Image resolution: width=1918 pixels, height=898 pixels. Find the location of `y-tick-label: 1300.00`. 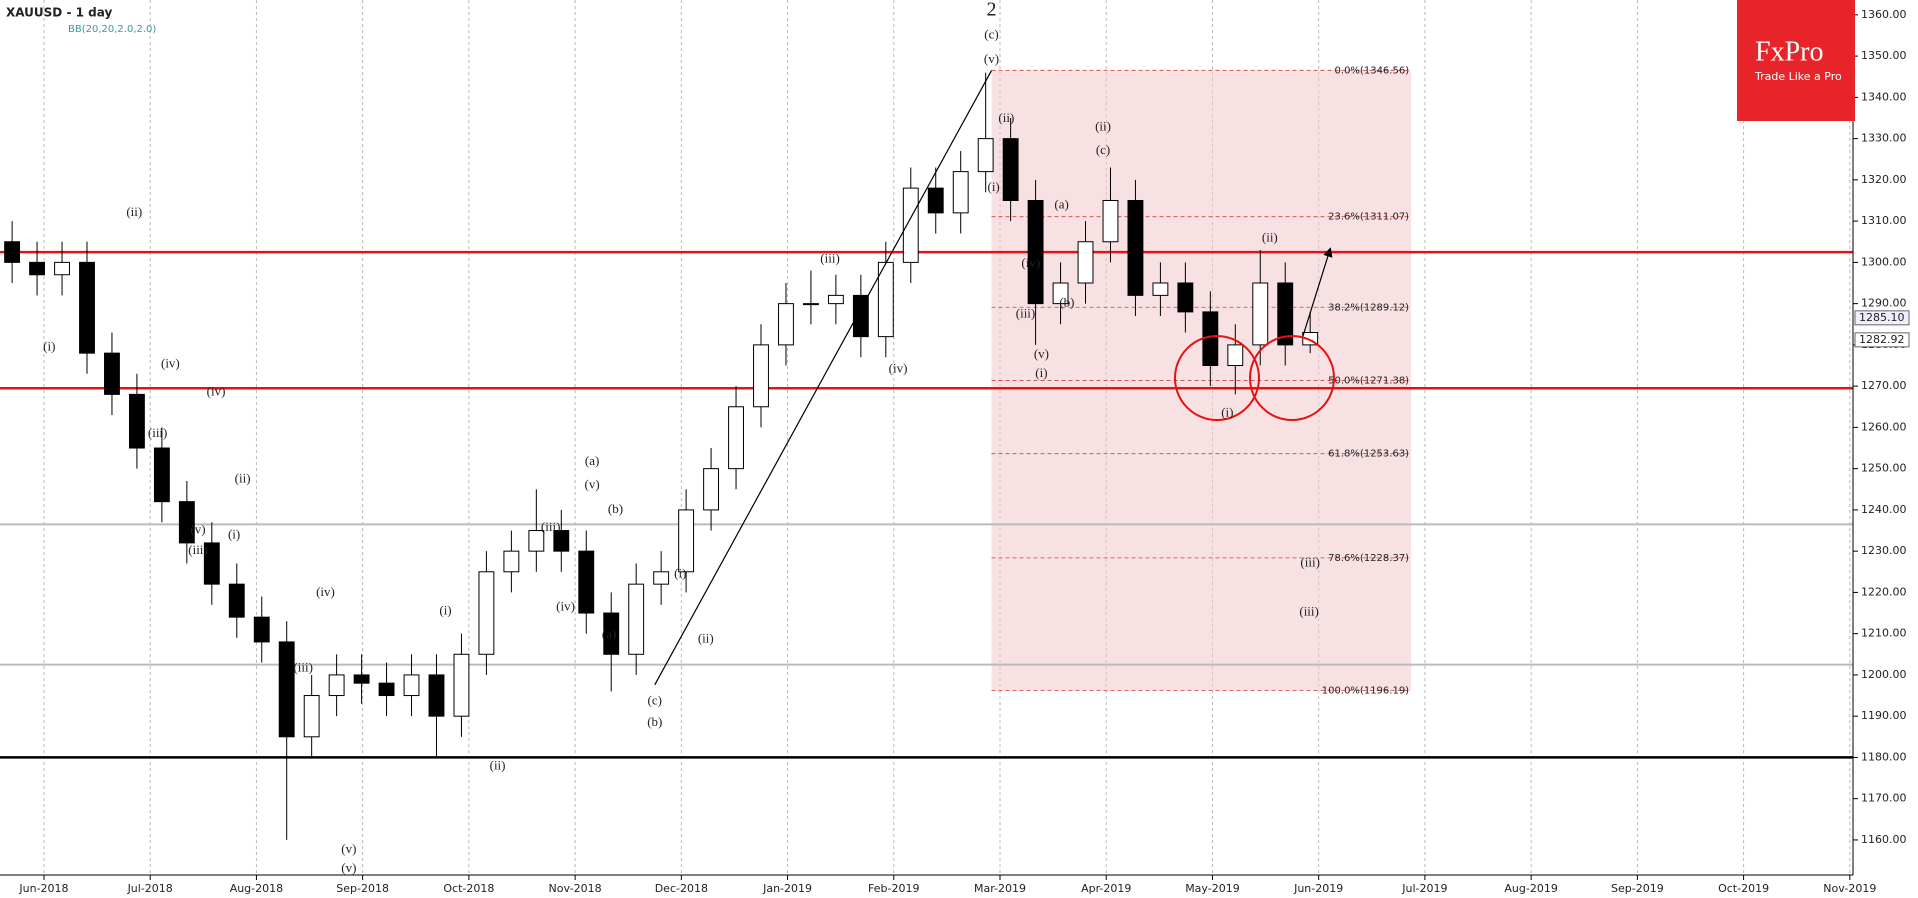

y-tick-label: 1300.00 is located at coordinates (1884, 261).